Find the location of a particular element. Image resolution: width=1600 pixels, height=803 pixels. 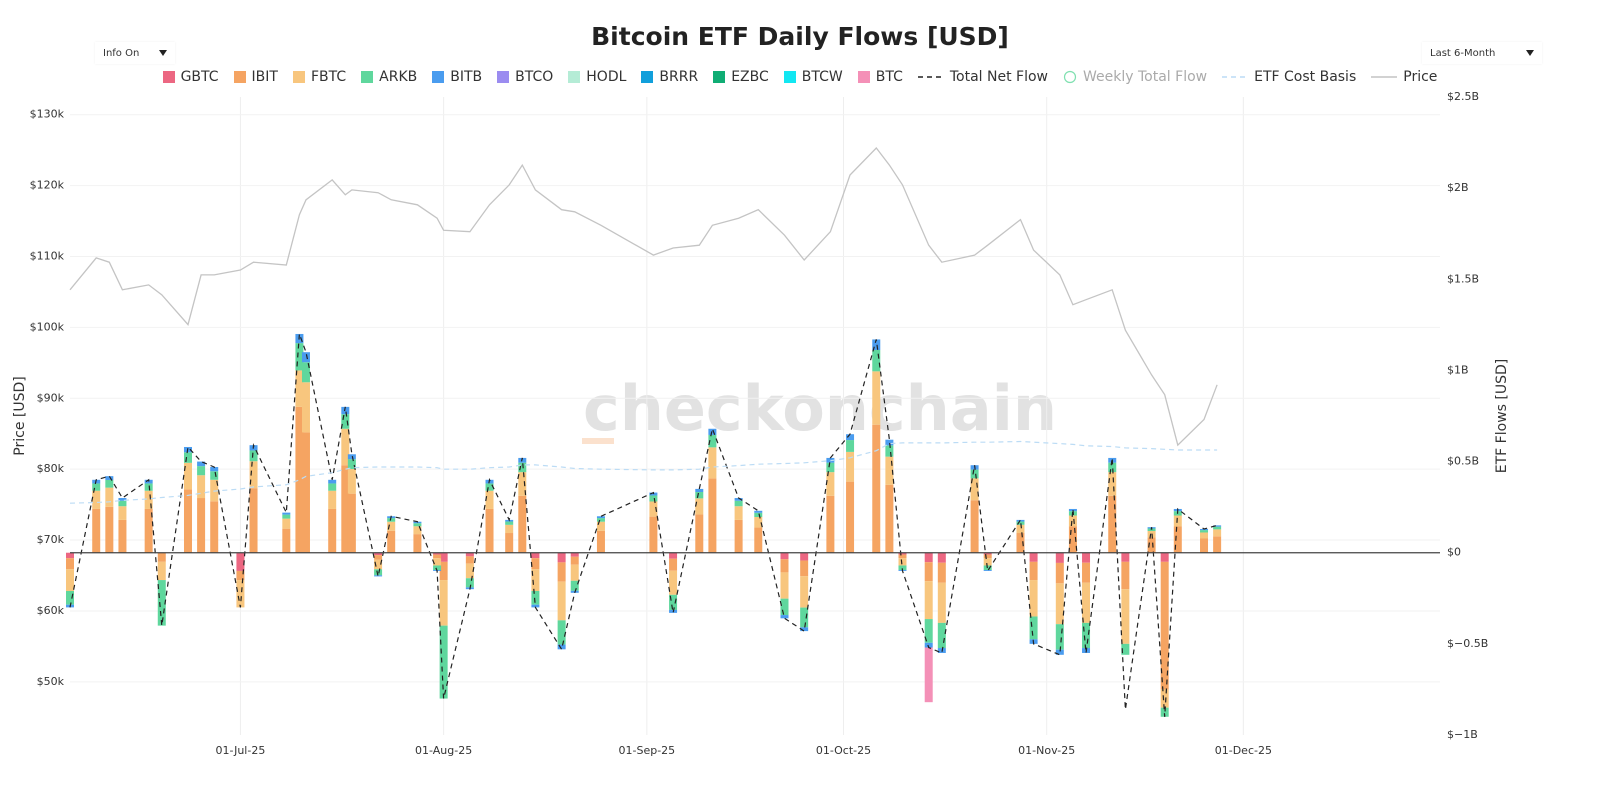

legend-label: BTCO is located at coordinates (534, 77).